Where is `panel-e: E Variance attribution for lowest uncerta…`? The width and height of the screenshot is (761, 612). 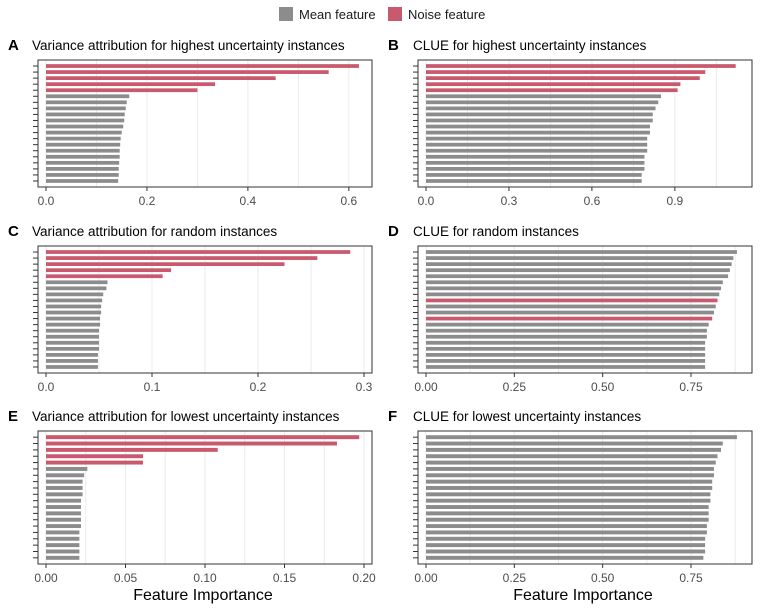
panel-e: E Variance attribution for lowest uncerta… is located at coordinates (192, 496).